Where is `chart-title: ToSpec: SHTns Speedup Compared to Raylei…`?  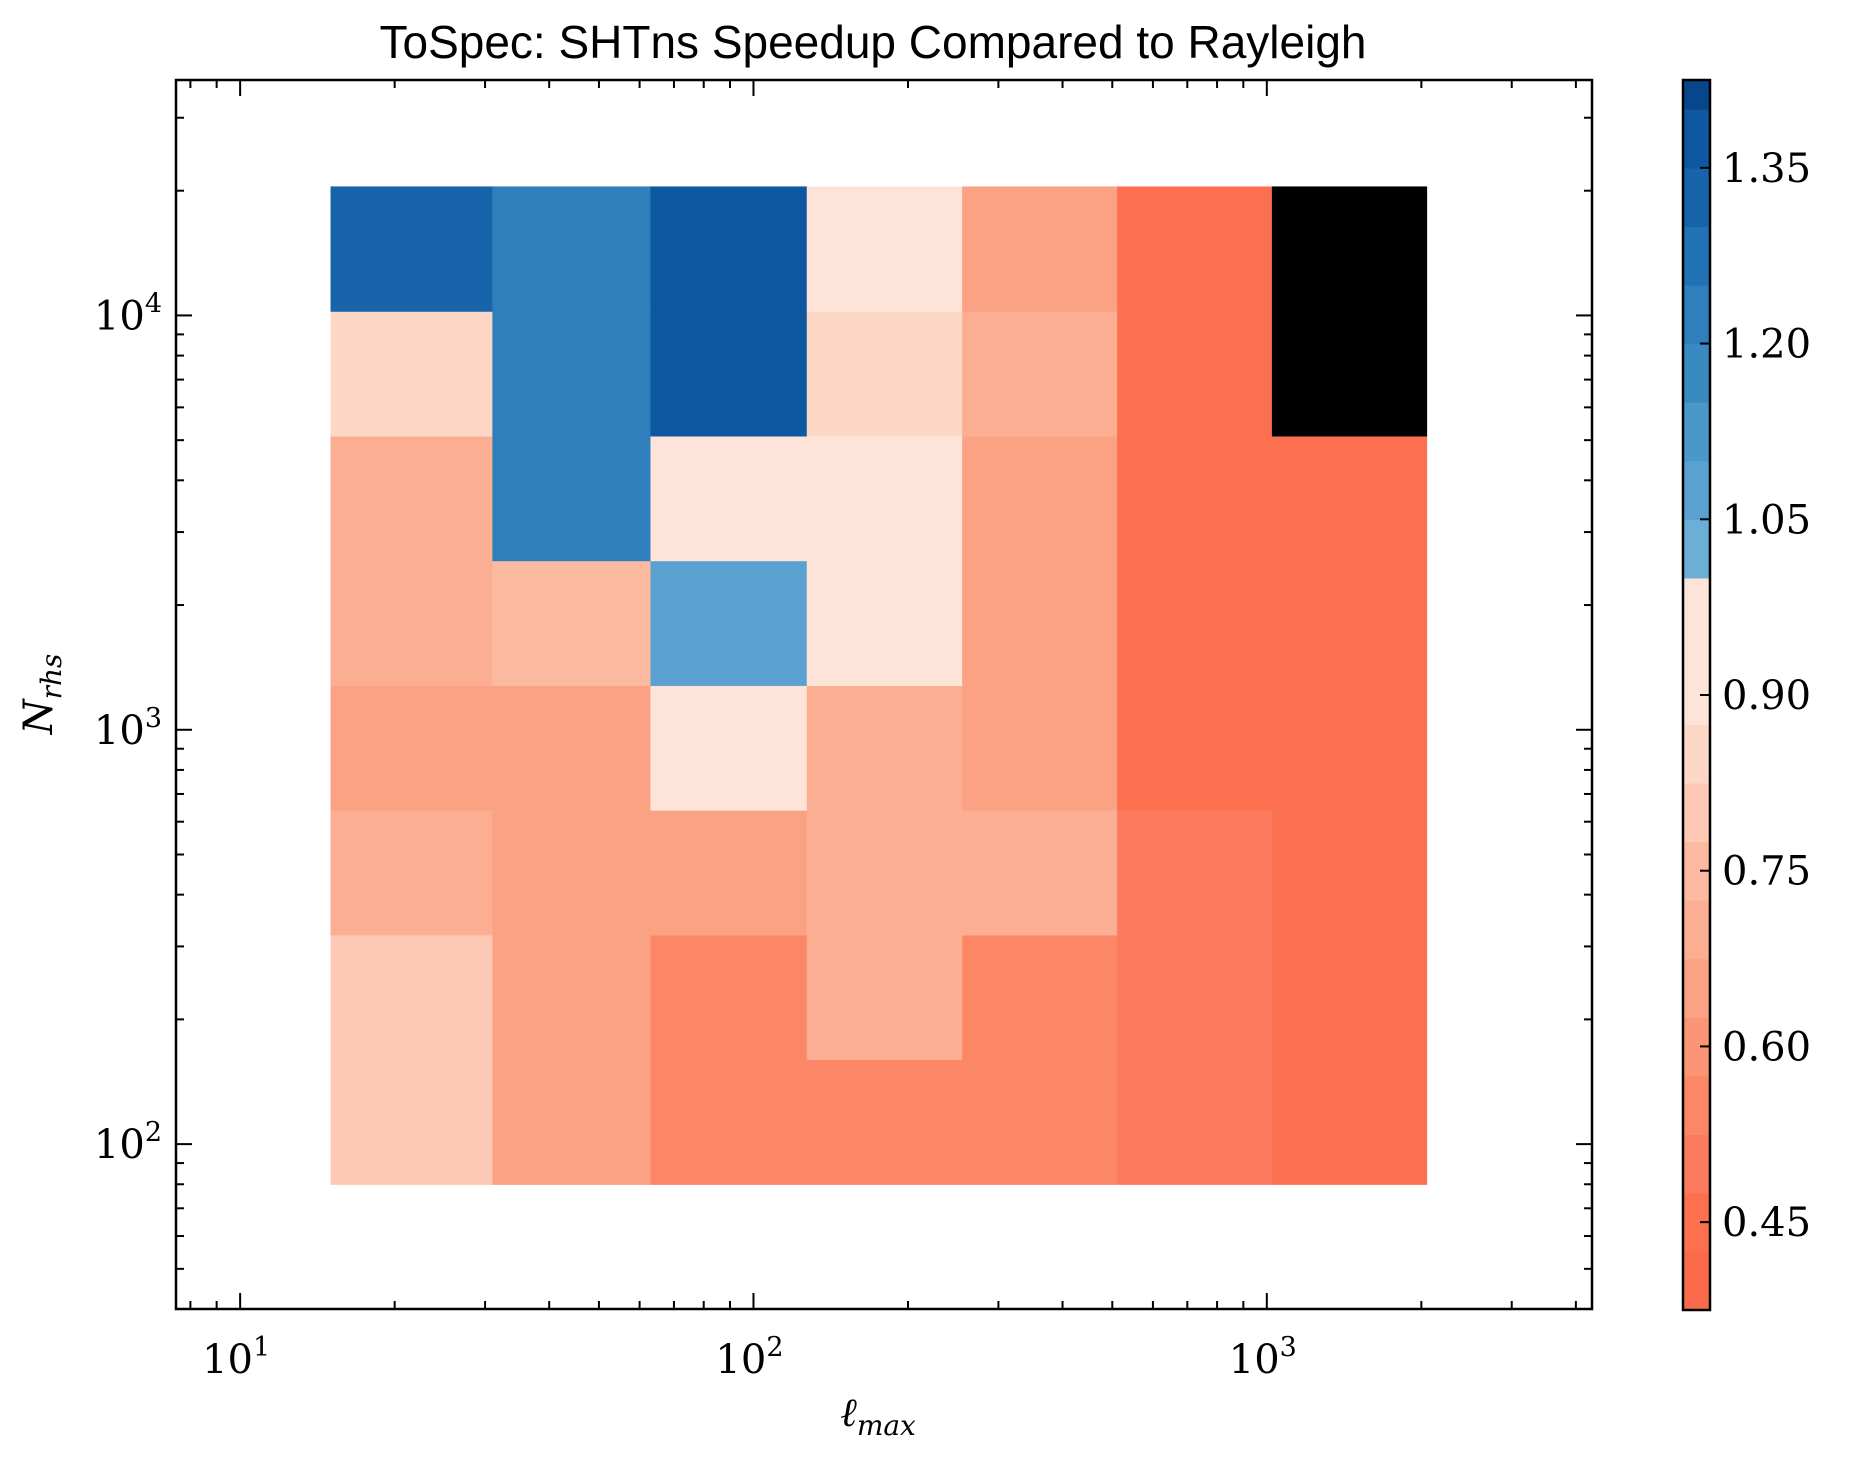 chart-title: ToSpec: SHTns Speedup Compared to Raylei… is located at coordinates (872, 42).